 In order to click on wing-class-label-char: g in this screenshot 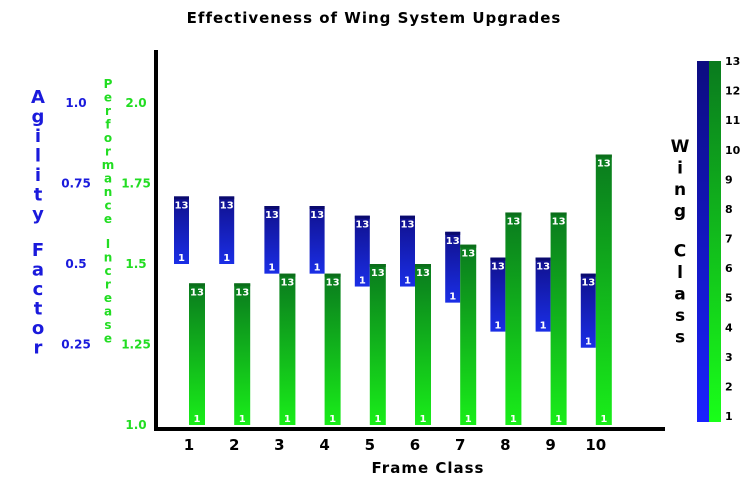, I will do `click(680, 212)`.